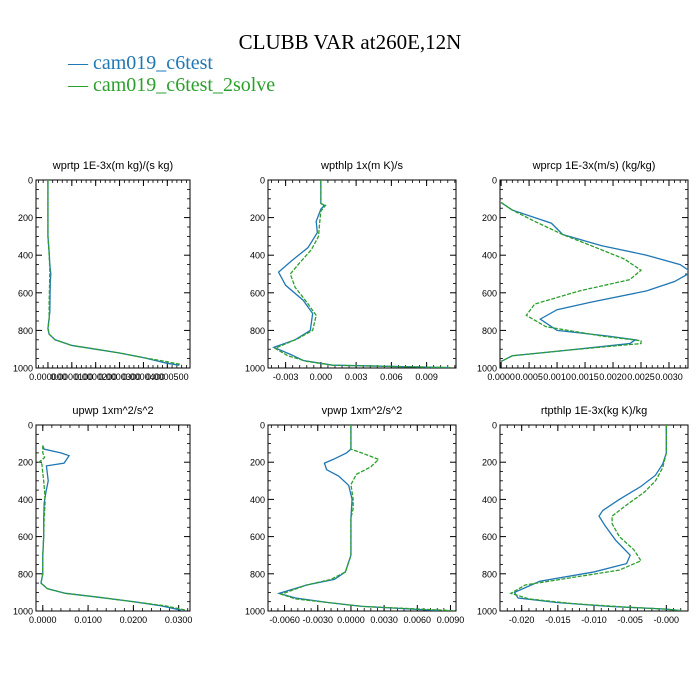  What do you see at coordinates (167, 377) in the screenshot?
I see `x-tick-label: 0.0000500` at bounding box center [167, 377].